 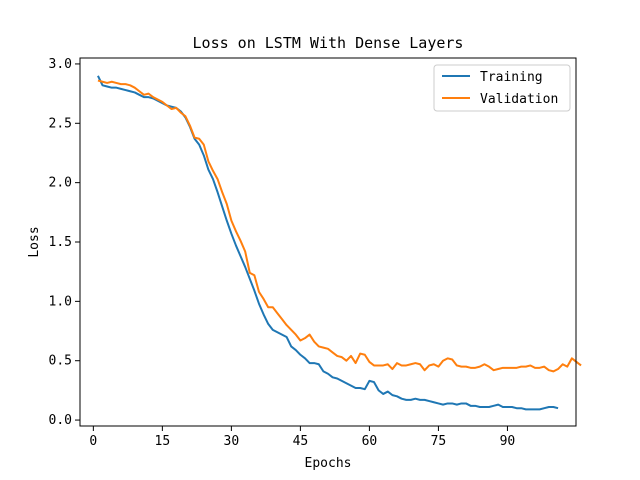 I want to click on y-axis-label: Loss, so click(x=34, y=241).